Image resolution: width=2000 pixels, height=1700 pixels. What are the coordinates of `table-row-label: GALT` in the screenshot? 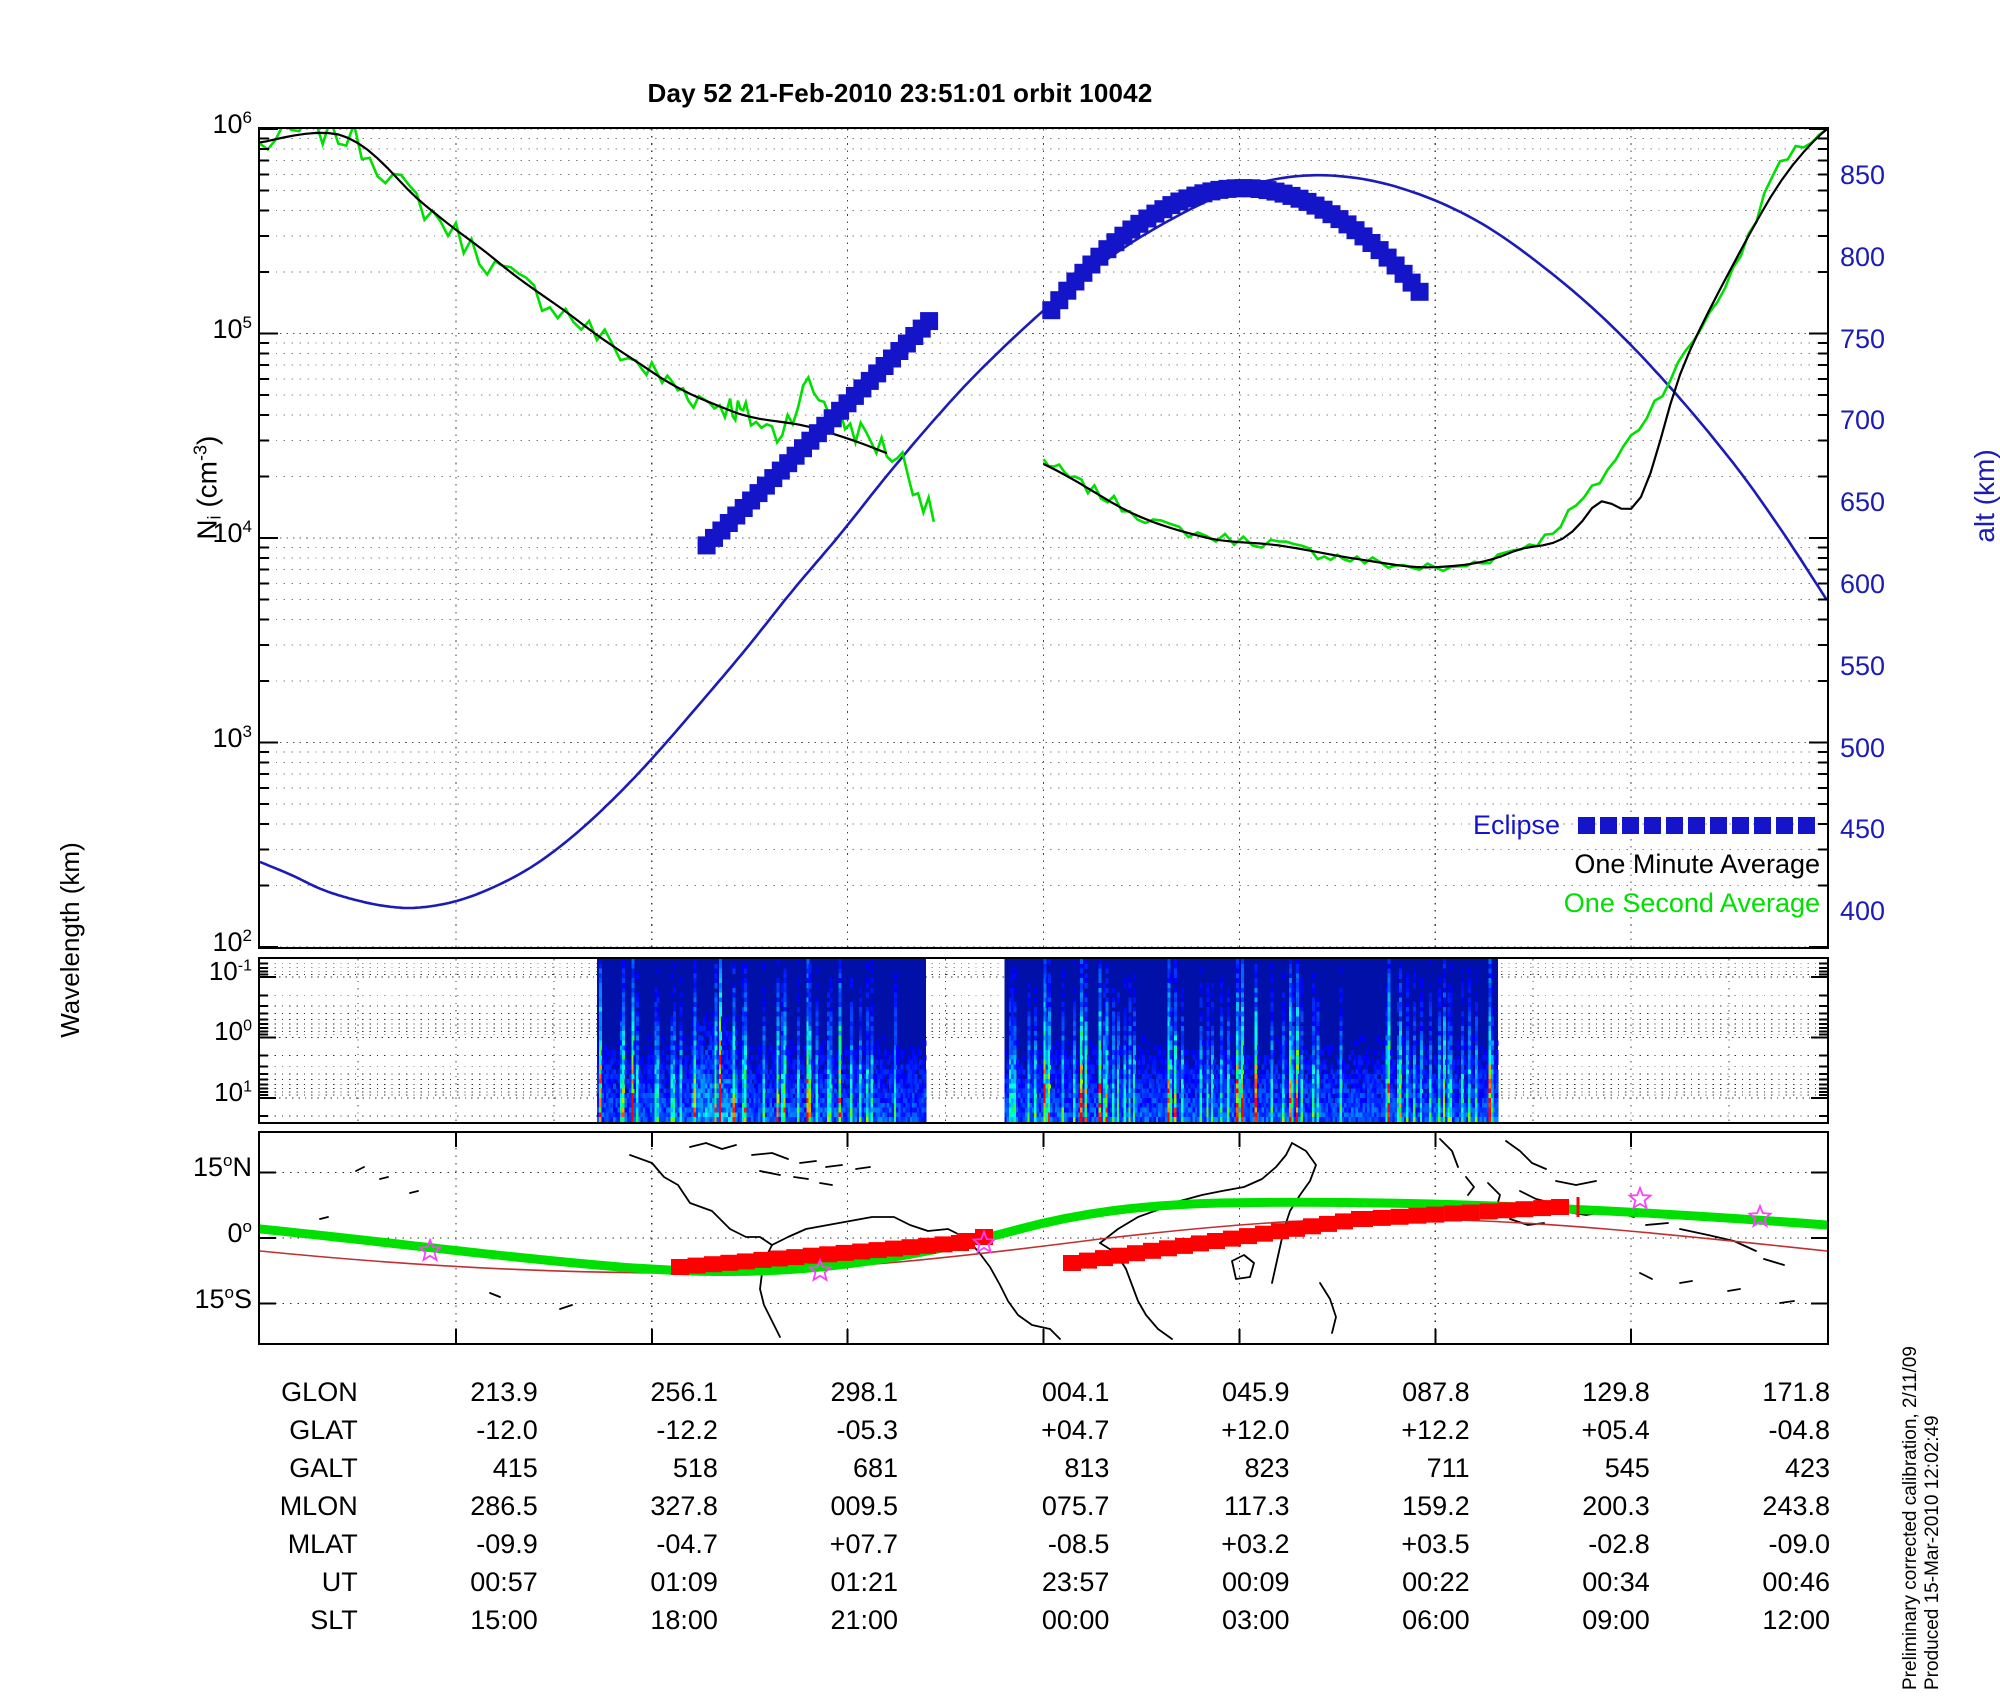 It's located at (323, 1467).